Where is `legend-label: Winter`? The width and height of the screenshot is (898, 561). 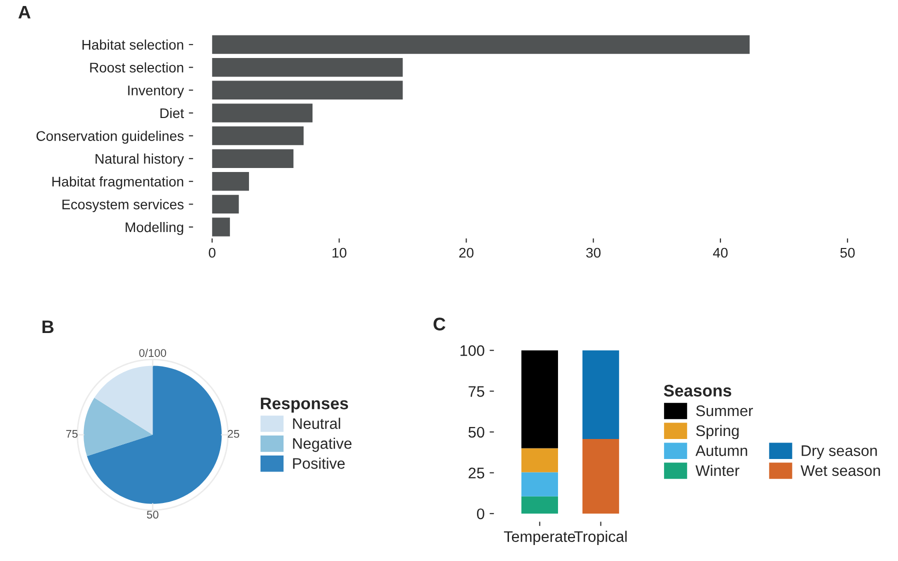
legend-label: Winter is located at coordinates (718, 470).